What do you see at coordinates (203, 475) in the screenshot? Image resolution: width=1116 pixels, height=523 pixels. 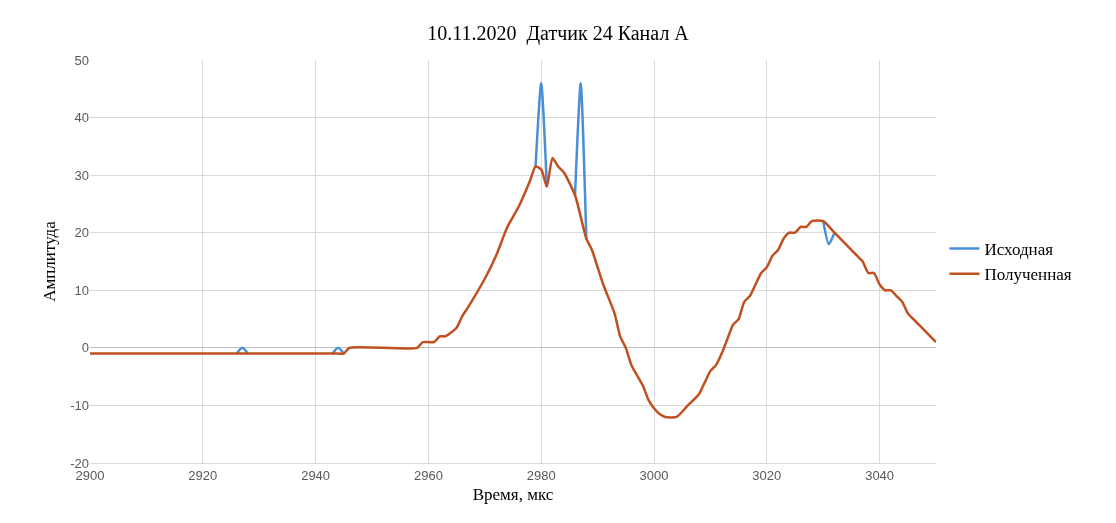 I see `x-tick-label: 2920` at bounding box center [203, 475].